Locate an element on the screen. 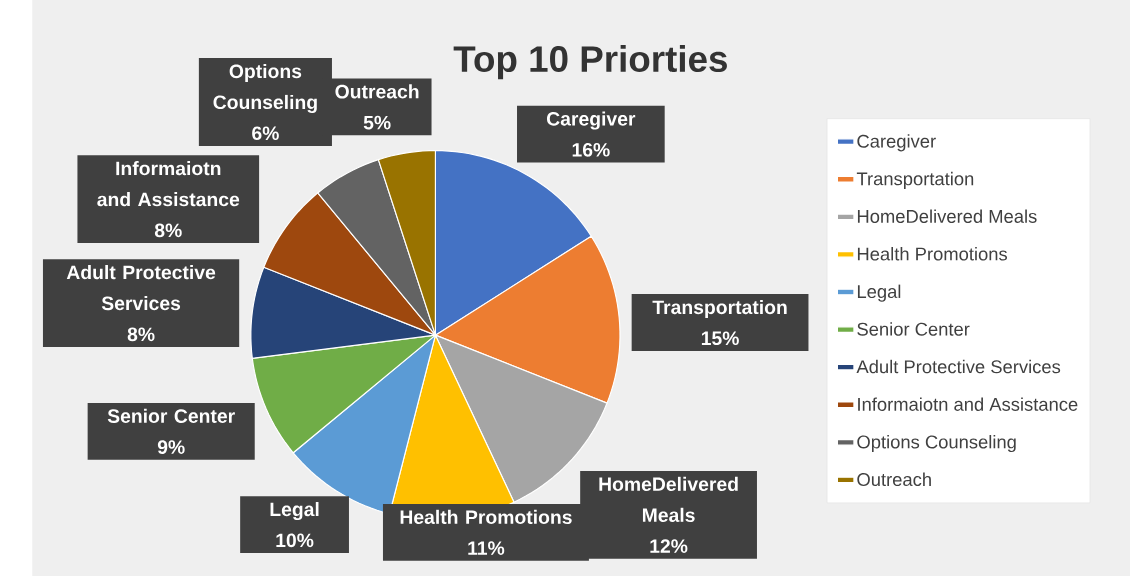 This screenshot has width=1130, height=576. slice-label: Health Promotions is located at coordinates (486, 516).